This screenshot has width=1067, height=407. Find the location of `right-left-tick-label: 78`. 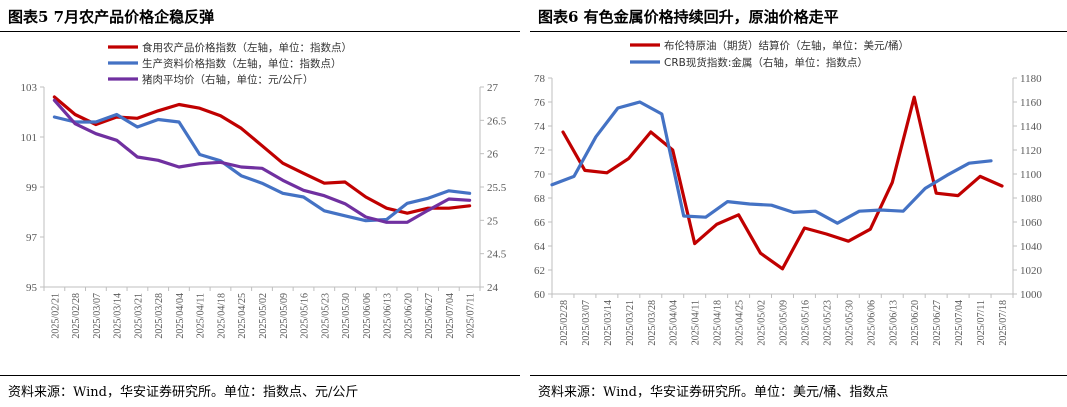

right-left-tick-label: 78 is located at coordinates (540, 79).